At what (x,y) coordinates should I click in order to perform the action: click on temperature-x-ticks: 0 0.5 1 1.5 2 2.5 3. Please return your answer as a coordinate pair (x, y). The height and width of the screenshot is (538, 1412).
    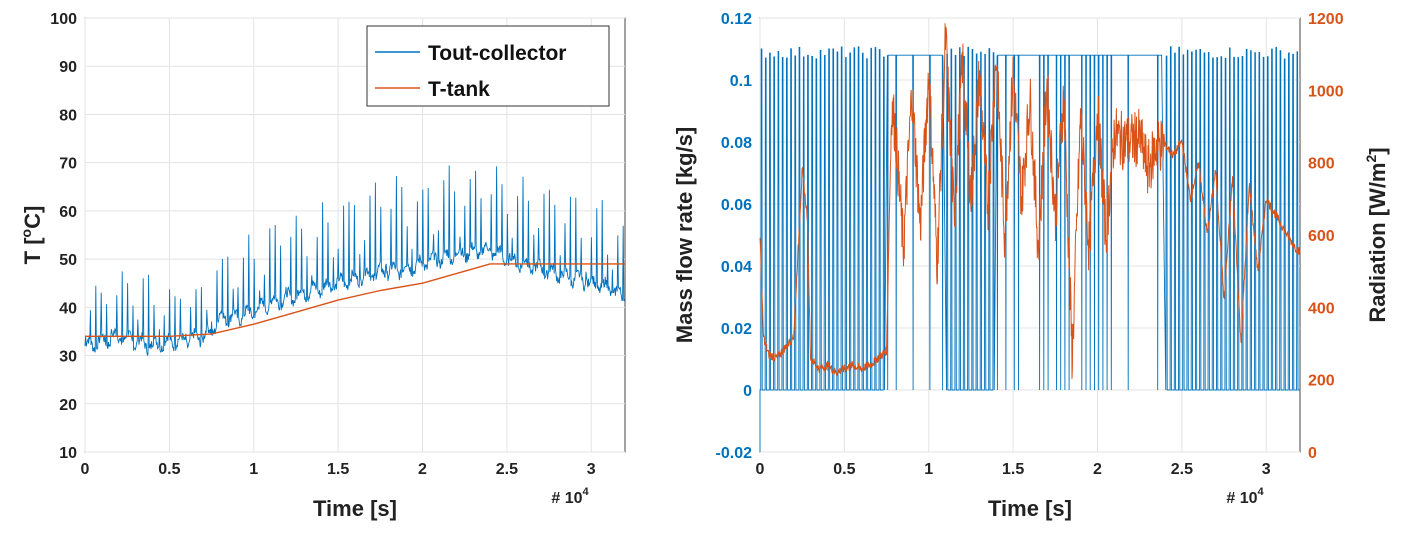
    Looking at the image, I should click on (338, 469).